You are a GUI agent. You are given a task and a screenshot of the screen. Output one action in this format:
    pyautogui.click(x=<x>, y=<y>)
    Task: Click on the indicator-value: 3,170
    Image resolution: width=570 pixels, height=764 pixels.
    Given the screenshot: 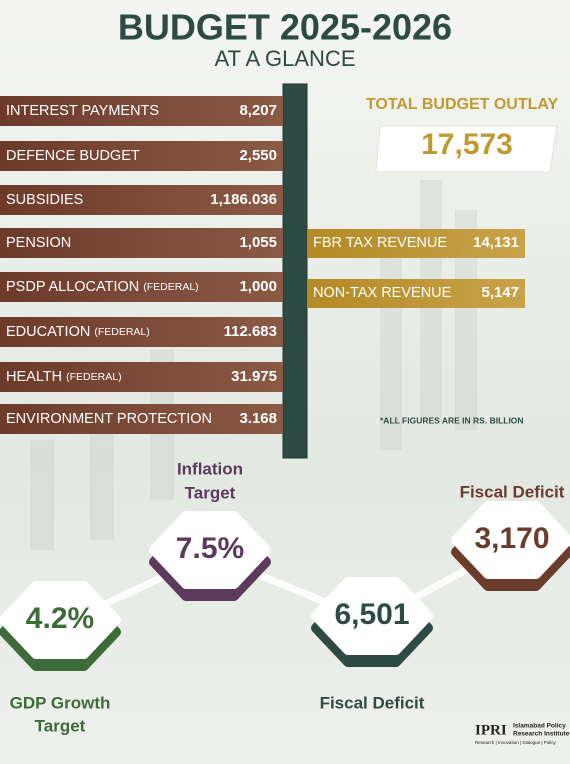 What is the action you would take?
    pyautogui.click(x=511, y=538)
    